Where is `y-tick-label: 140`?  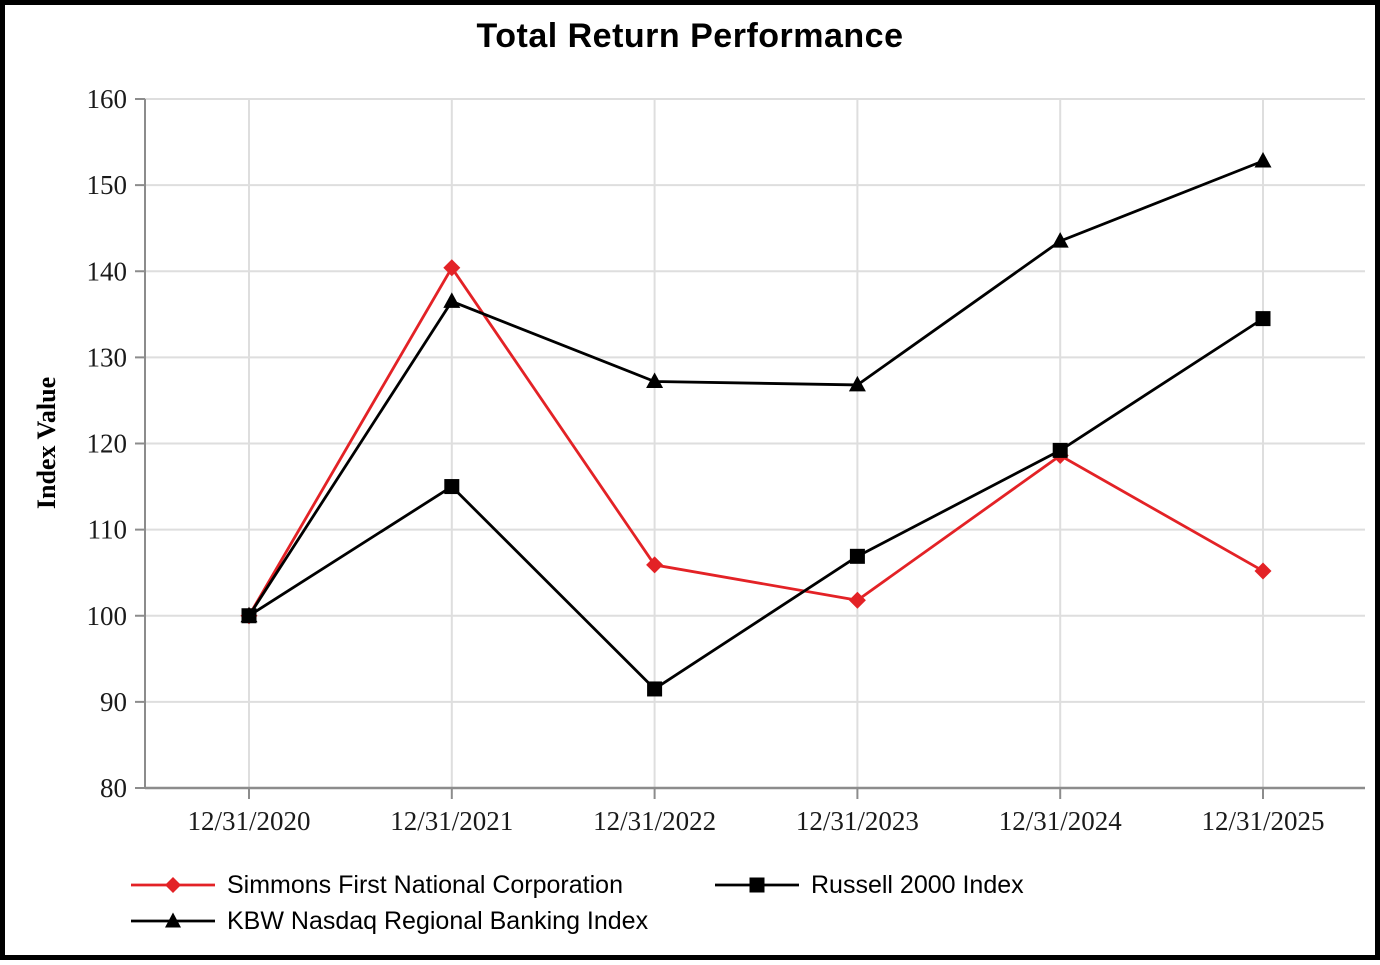 y-tick-label: 140 is located at coordinates (107, 271).